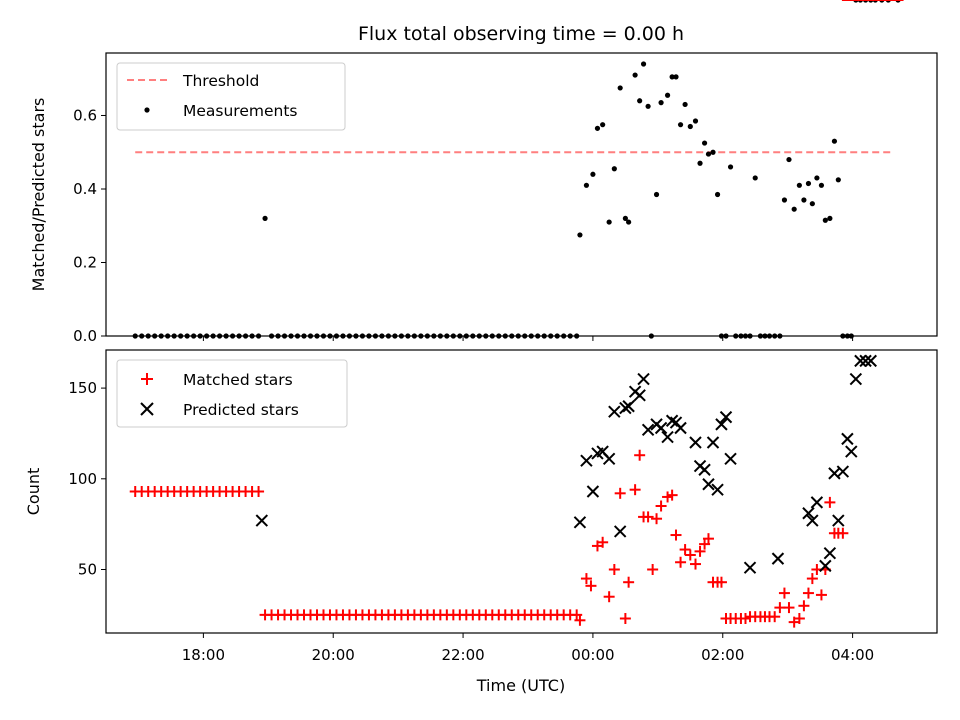 Image resolution: width=960 pixels, height=720 pixels. What do you see at coordinates (85, 189) in the screenshot?
I see `y-tick-label: 0.4` at bounding box center [85, 189].